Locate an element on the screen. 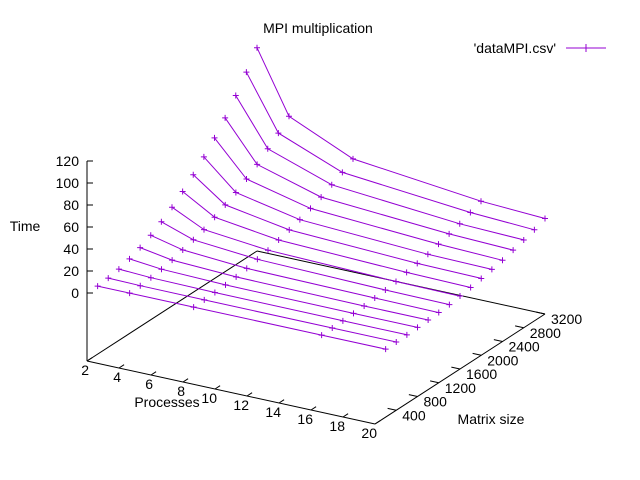 The image size is (640, 480). y-tick-label: 1200 is located at coordinates (460, 388).